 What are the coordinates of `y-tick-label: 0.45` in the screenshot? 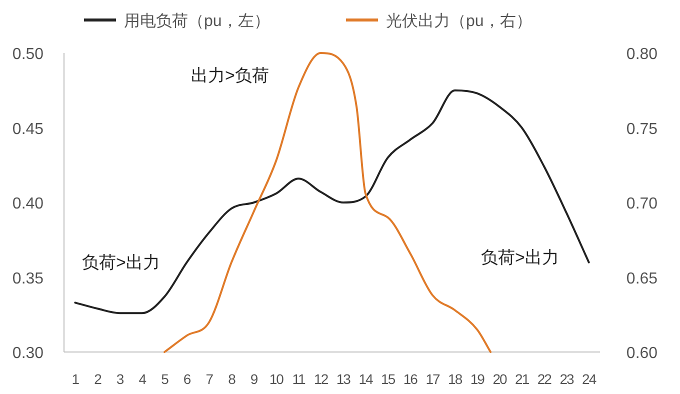 It's located at (28, 129).